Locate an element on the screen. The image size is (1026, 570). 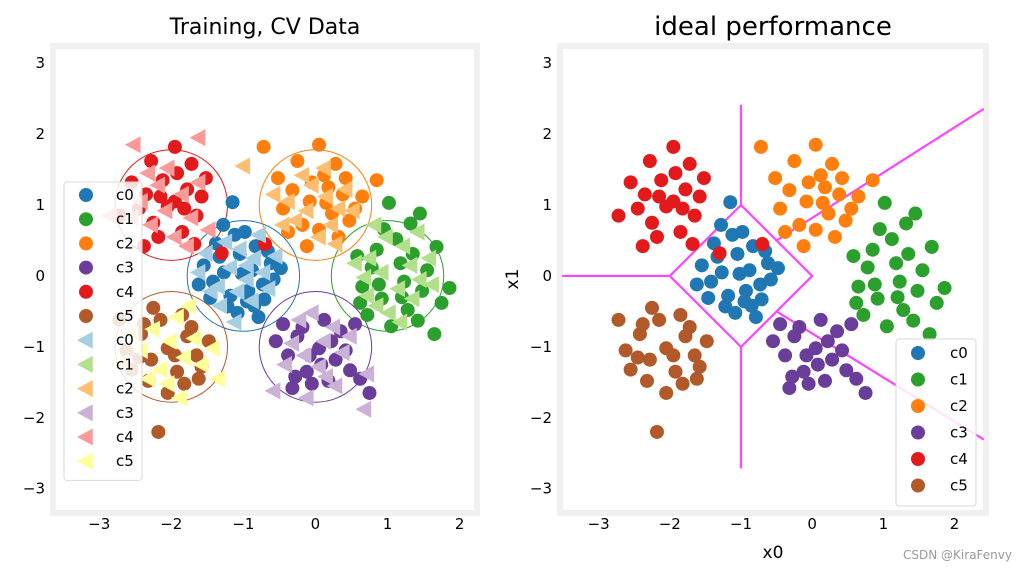
left-y-tick-label: −1 is located at coordinates (34, 347).